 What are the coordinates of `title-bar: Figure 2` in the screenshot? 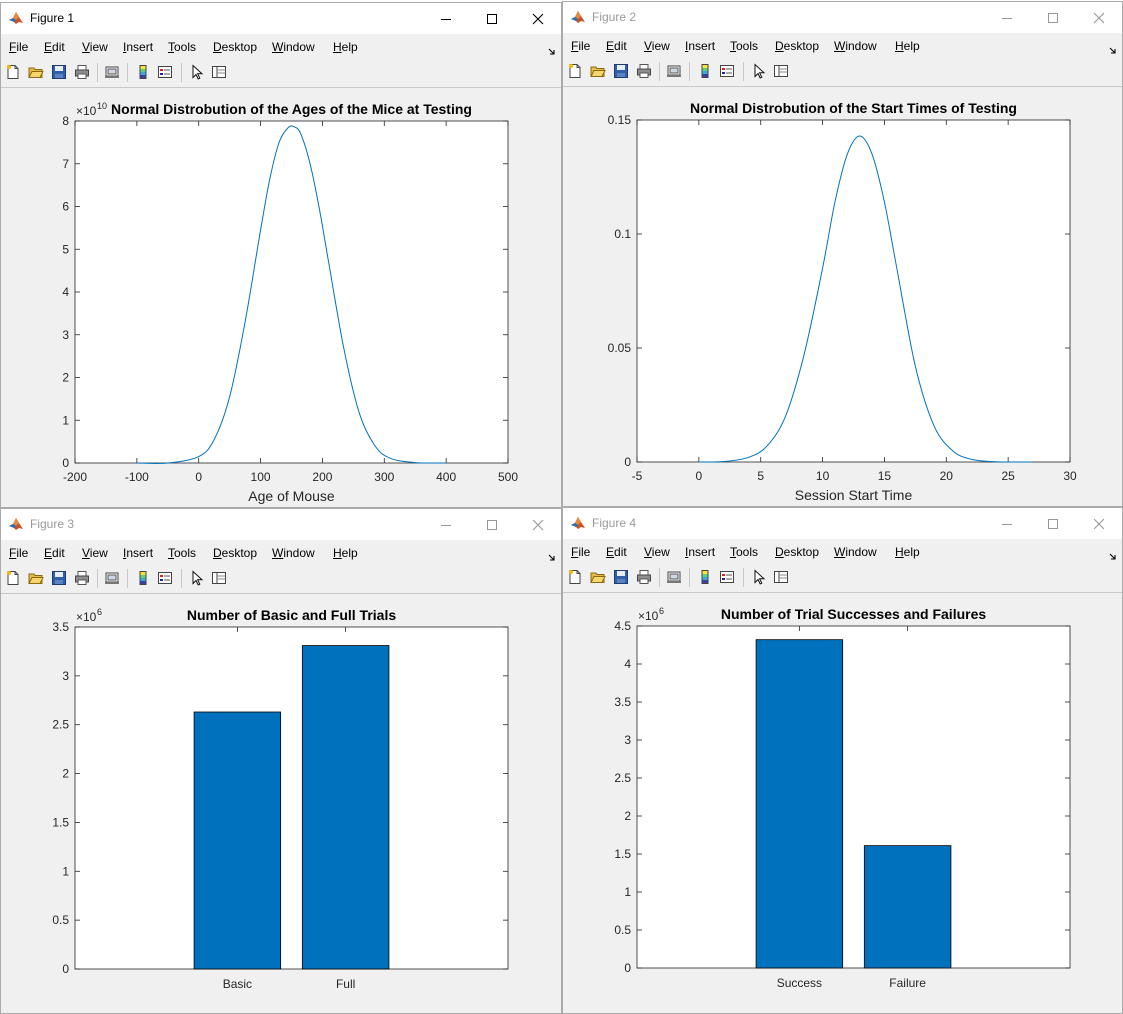 It's located at (842, 17).